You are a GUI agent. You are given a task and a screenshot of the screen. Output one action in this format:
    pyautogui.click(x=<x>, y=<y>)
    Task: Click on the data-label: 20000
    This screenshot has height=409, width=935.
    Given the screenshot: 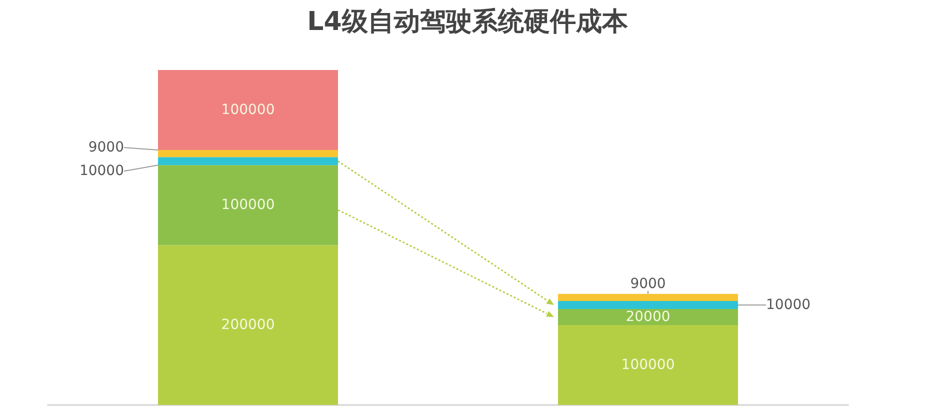 What is the action you would take?
    pyautogui.click(x=648, y=317)
    